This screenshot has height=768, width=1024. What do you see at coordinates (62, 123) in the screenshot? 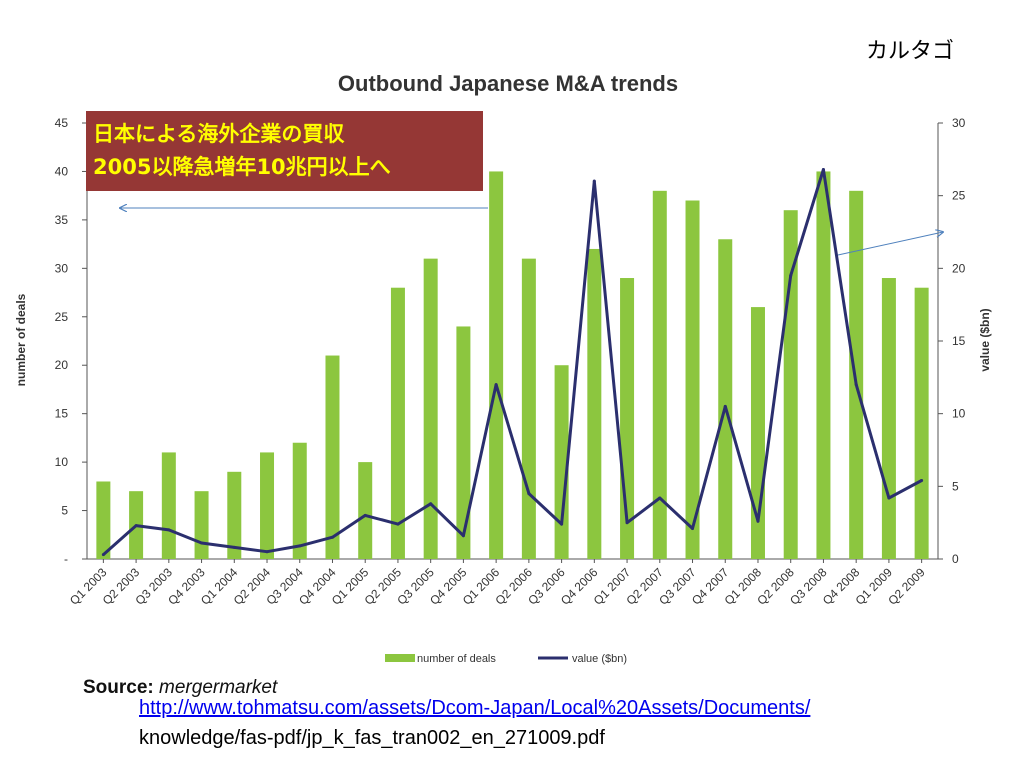
I see `y-tick-label-left: 45` at bounding box center [62, 123].